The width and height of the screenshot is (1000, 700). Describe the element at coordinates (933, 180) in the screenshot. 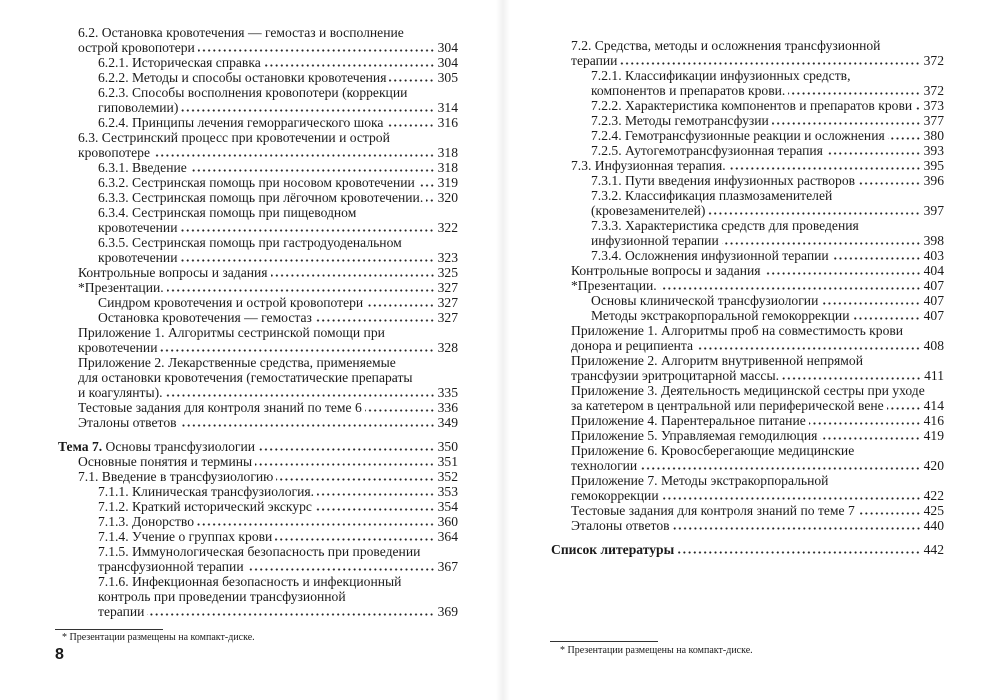

I see `toc-page-number: 396` at that location.